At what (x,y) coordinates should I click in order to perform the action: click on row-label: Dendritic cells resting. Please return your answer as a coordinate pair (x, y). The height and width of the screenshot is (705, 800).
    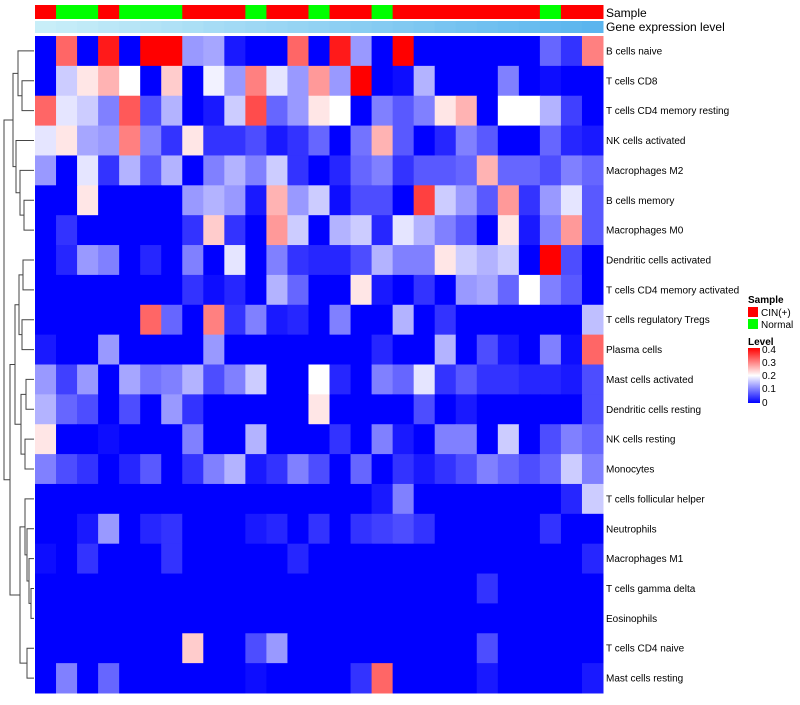
    Looking at the image, I should click on (653, 410).